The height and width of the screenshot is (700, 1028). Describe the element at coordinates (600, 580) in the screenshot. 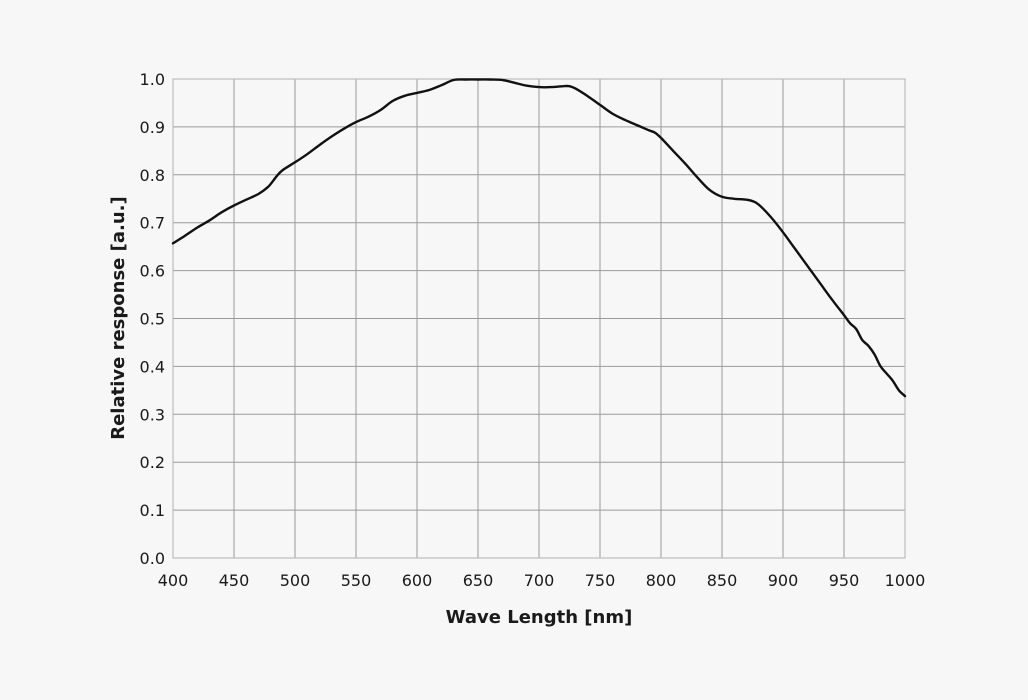

I see `x-tick-label: 750` at that location.